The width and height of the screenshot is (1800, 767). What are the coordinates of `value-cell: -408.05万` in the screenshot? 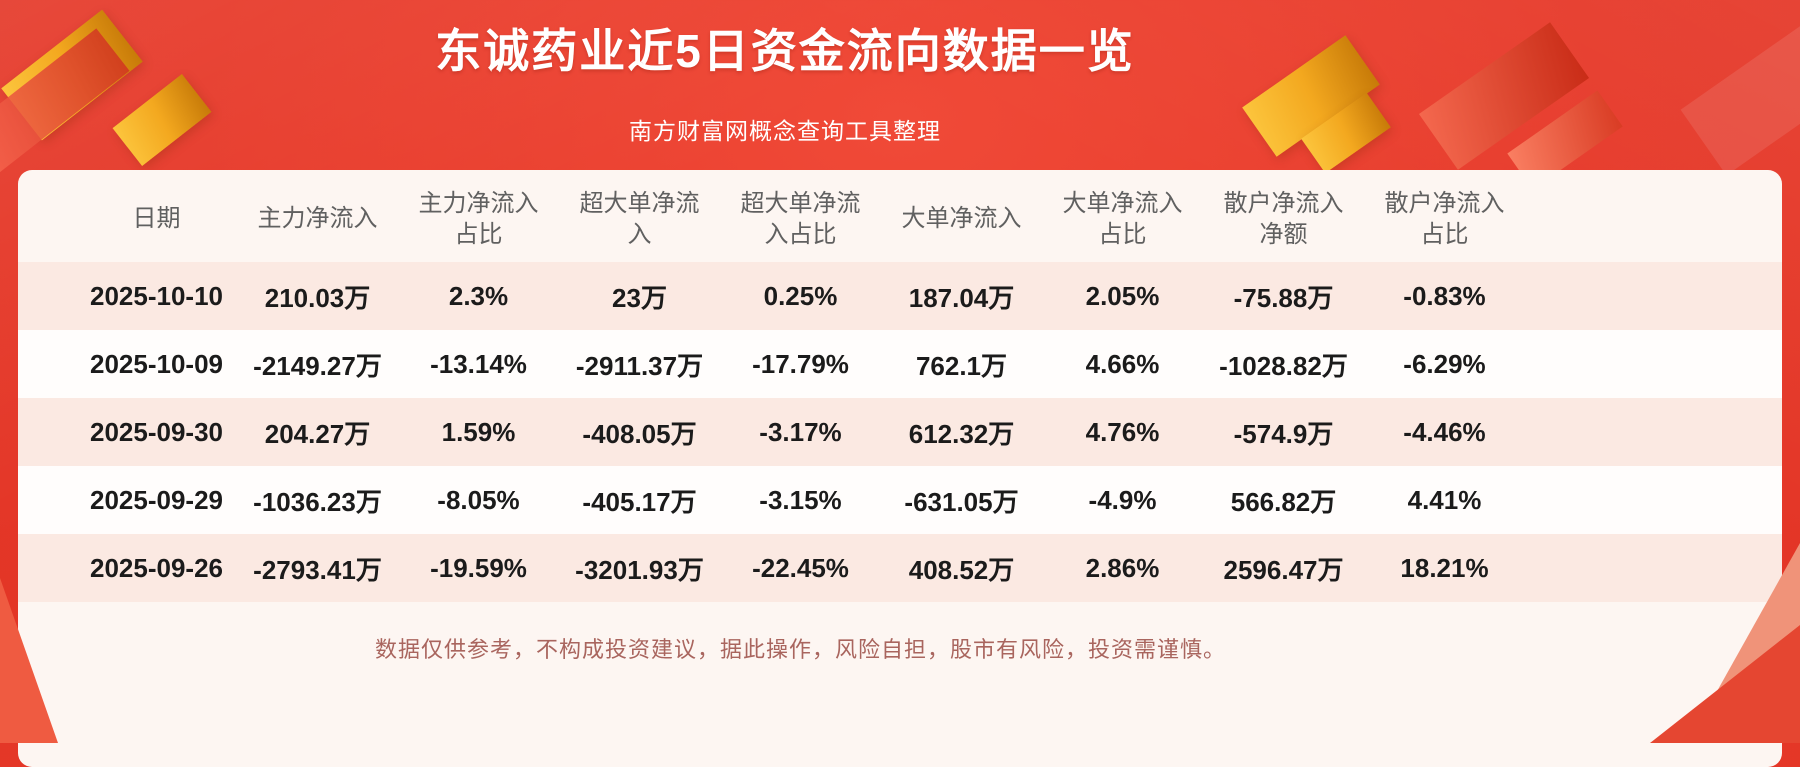 It's located at (639, 433).